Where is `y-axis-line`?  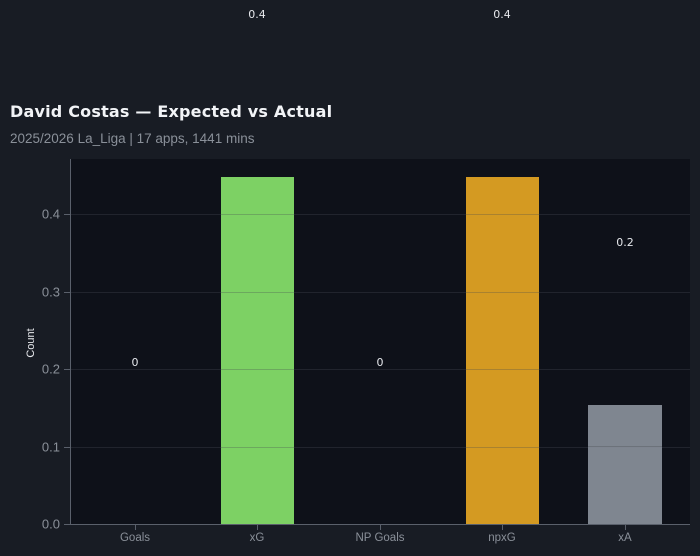
y-axis-line is located at coordinates (70, 342).